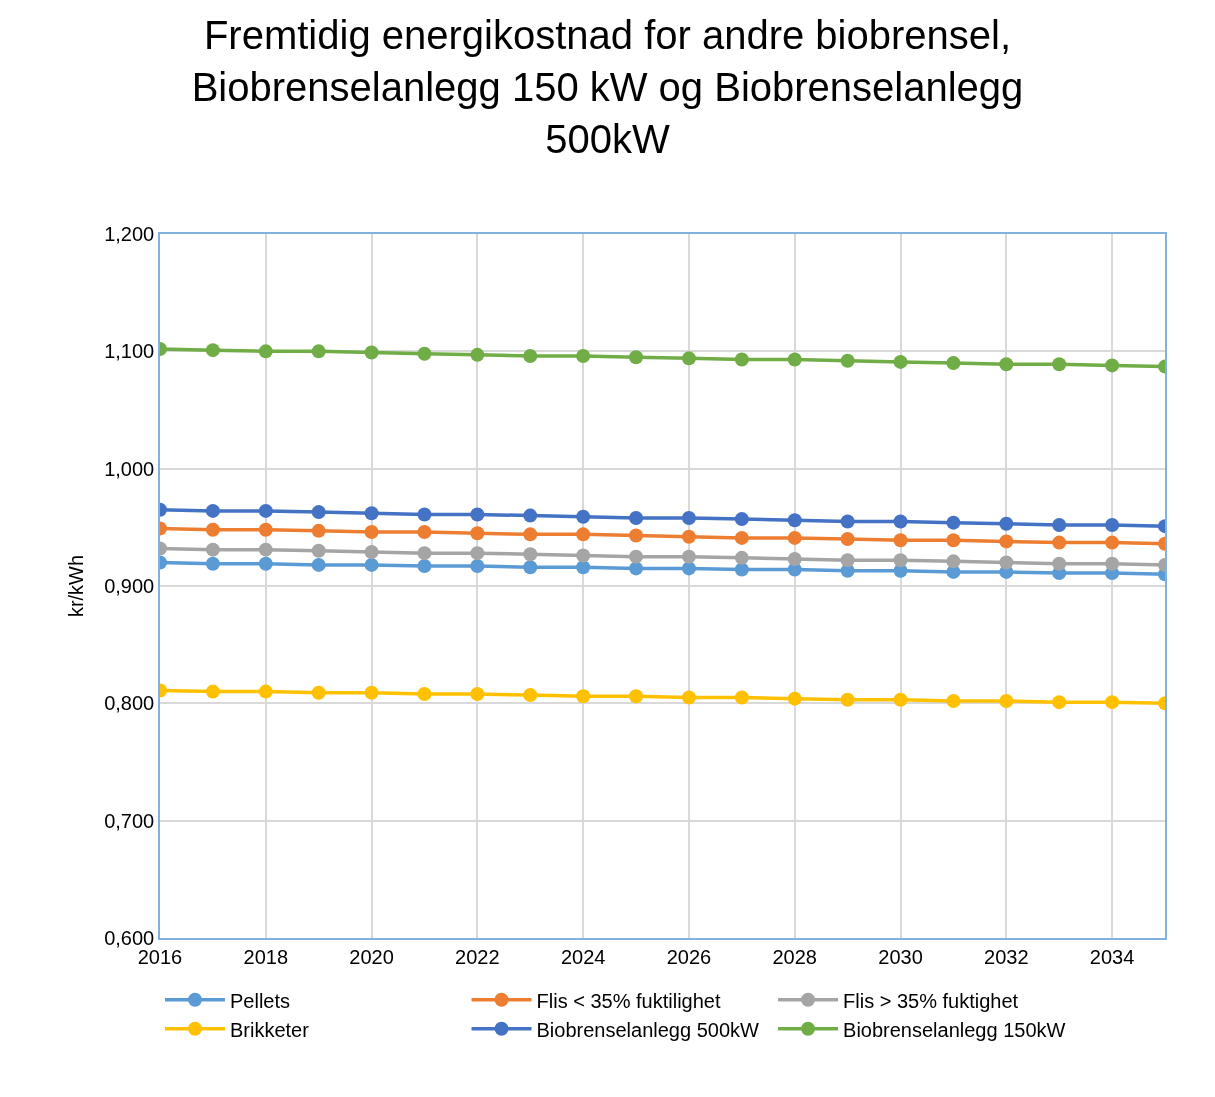 The width and height of the screenshot is (1215, 1097). What do you see at coordinates (129, 234) in the screenshot?
I see `y-tick-label: 1,200` at bounding box center [129, 234].